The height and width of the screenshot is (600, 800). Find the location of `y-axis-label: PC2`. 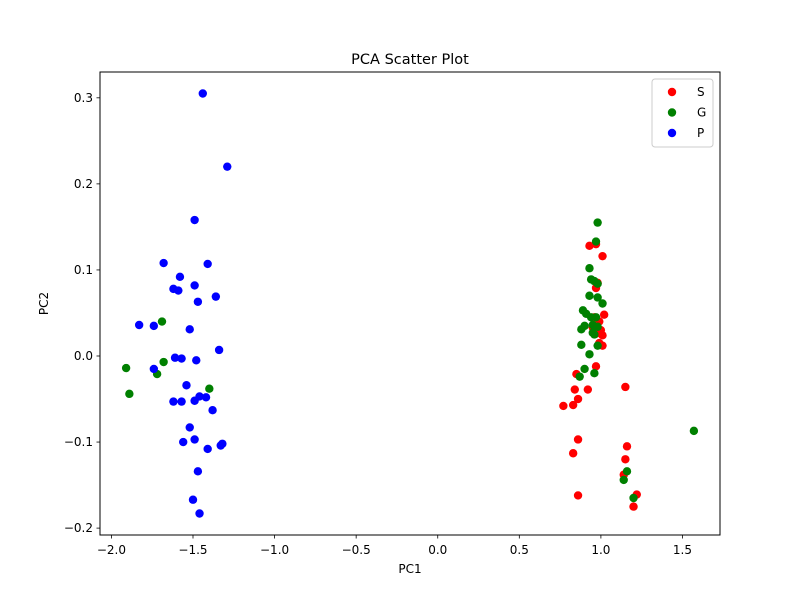

y-axis-label: PC2 is located at coordinates (44, 303).